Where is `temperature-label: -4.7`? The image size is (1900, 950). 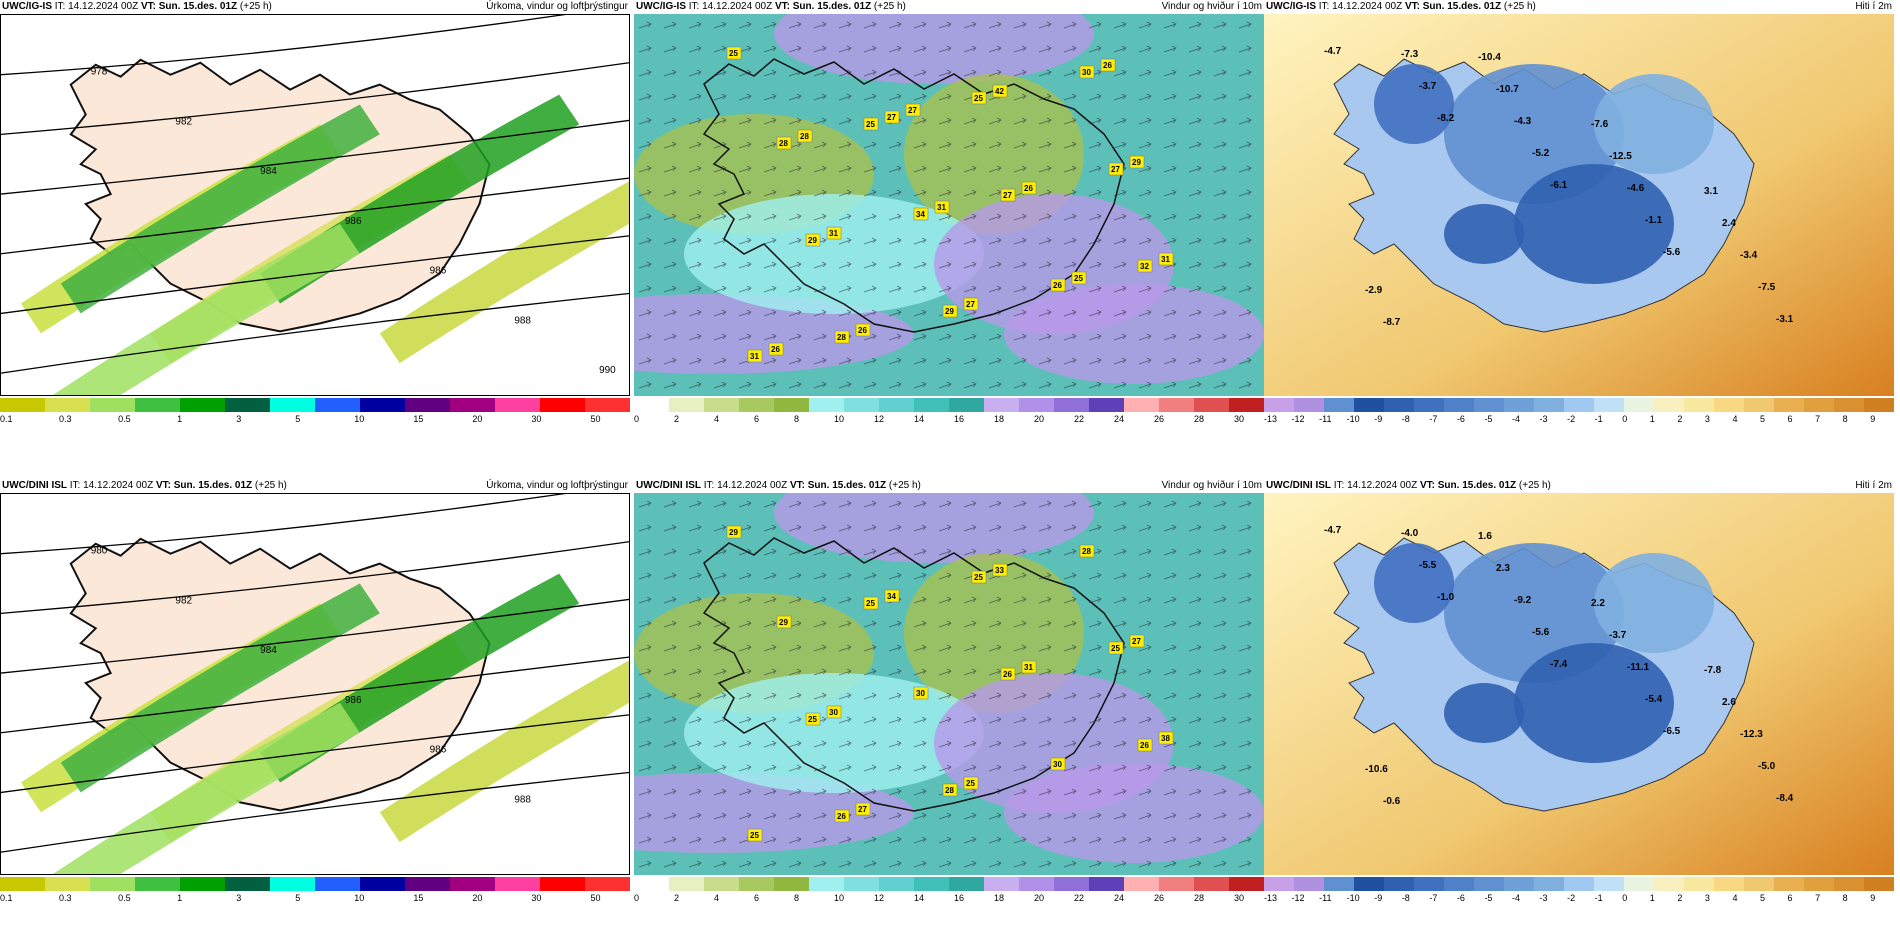
temperature-label: -4.7 is located at coordinates (1333, 51).